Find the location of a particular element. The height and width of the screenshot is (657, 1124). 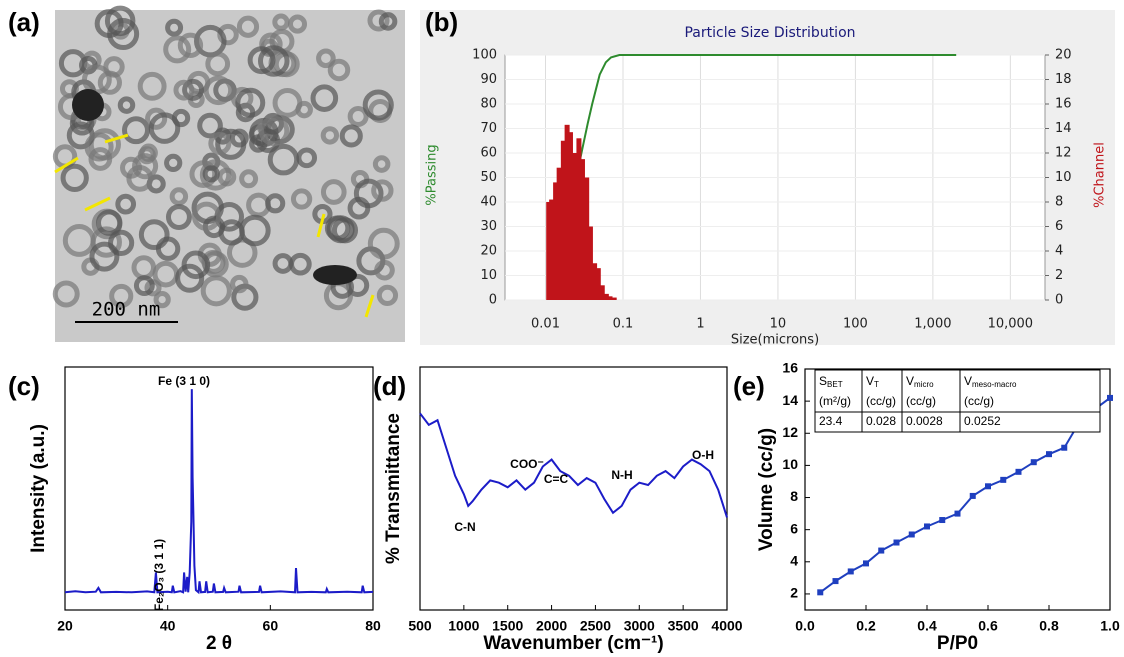

y2-tick-label: 6 is located at coordinates (1059, 226).